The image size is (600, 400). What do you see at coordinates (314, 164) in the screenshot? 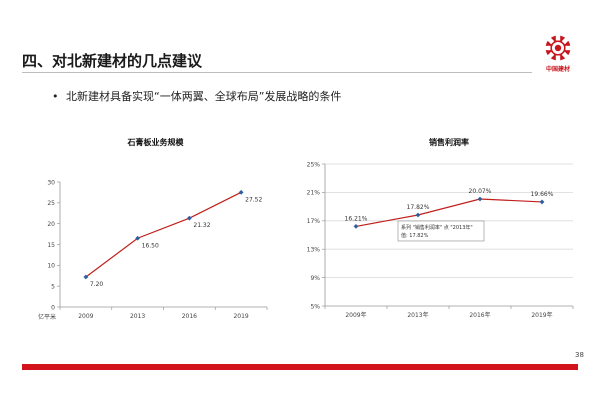
I see `y-tick-label: 25%` at bounding box center [314, 164].